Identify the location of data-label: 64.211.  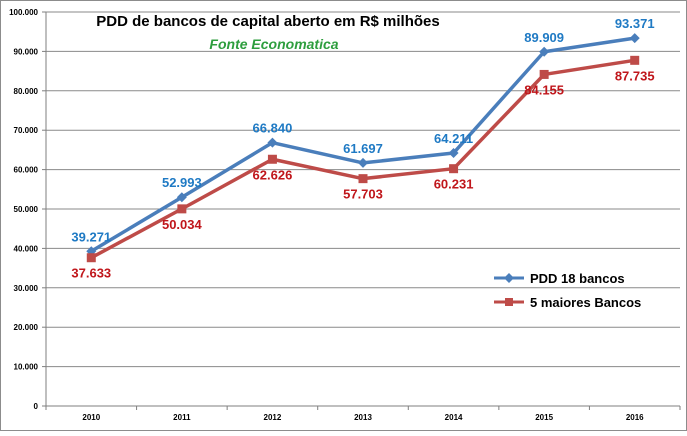
(453, 138).